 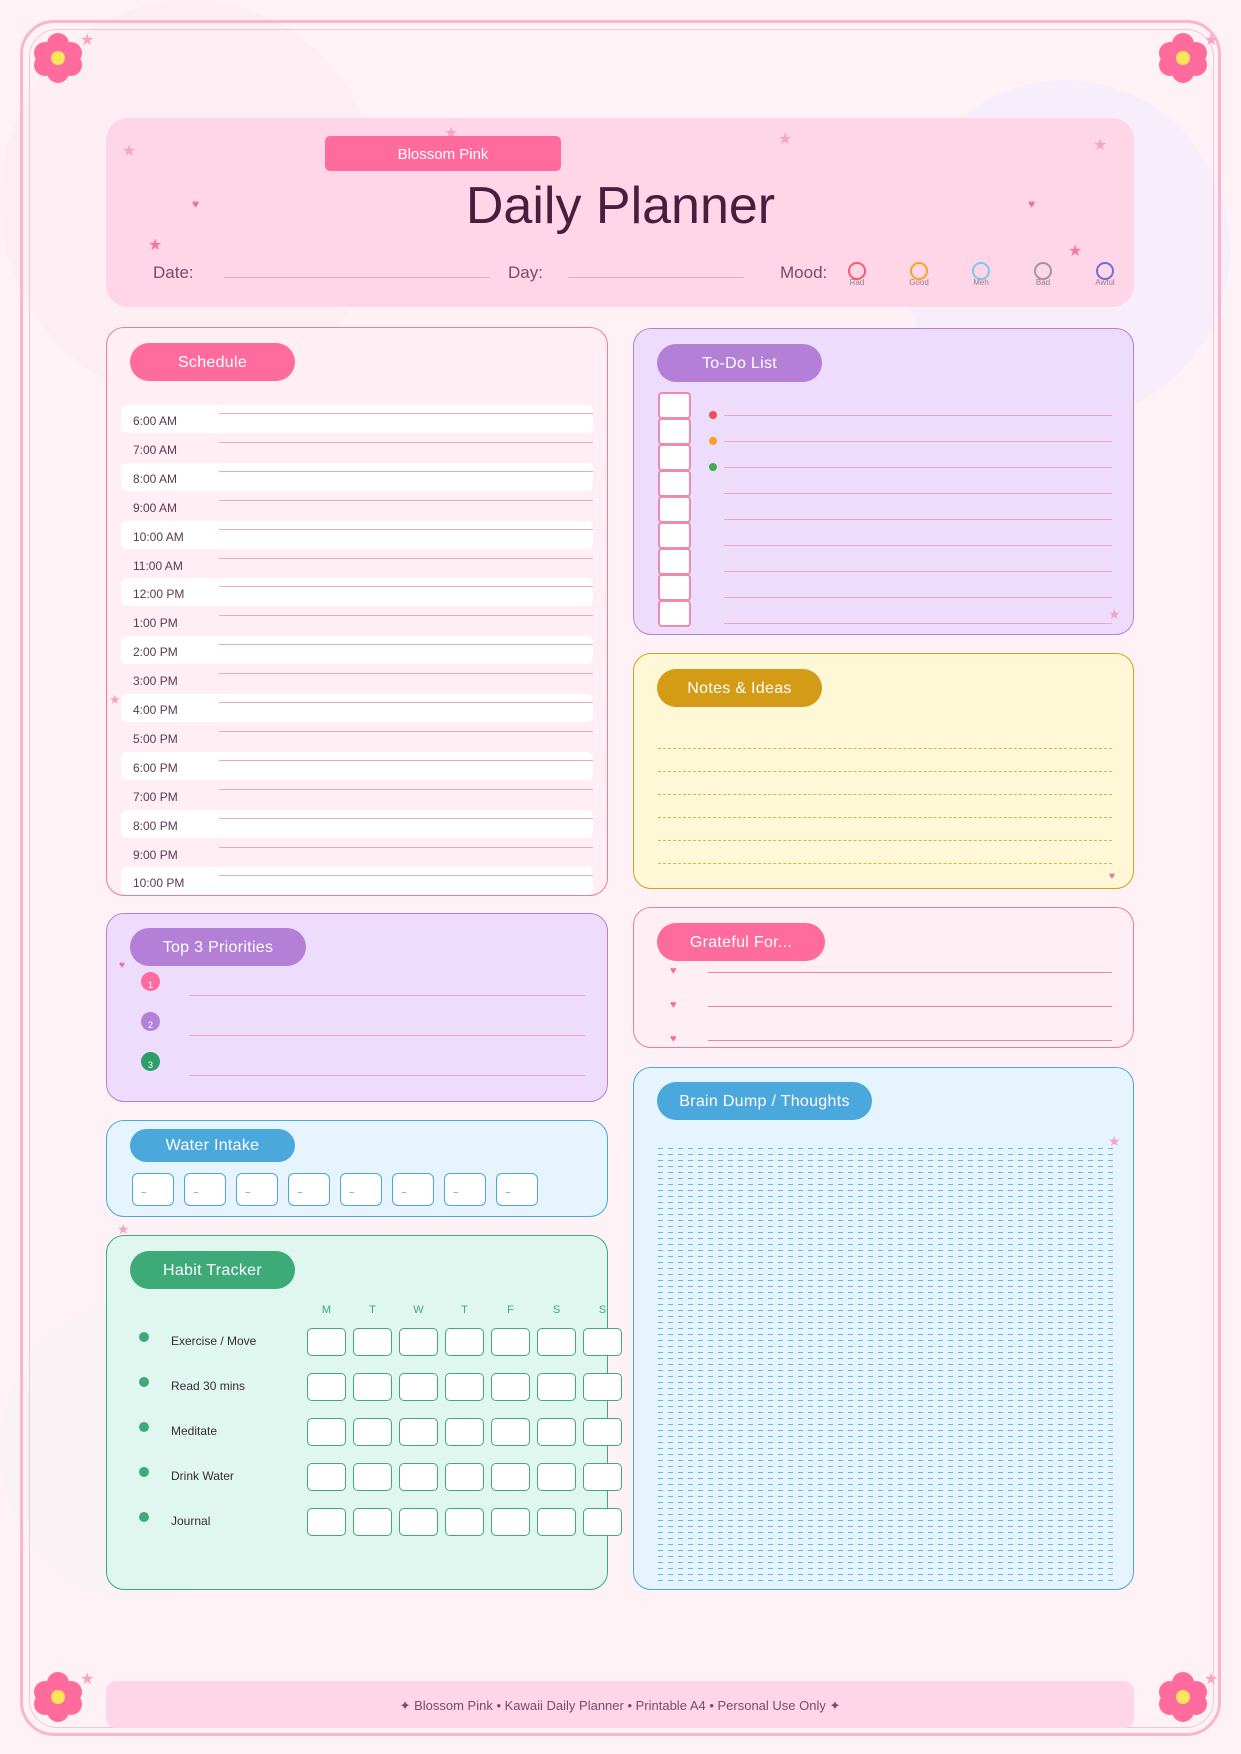 What do you see at coordinates (357, 564) in the screenshot?
I see `schedule-row: 11:00 AM` at bounding box center [357, 564].